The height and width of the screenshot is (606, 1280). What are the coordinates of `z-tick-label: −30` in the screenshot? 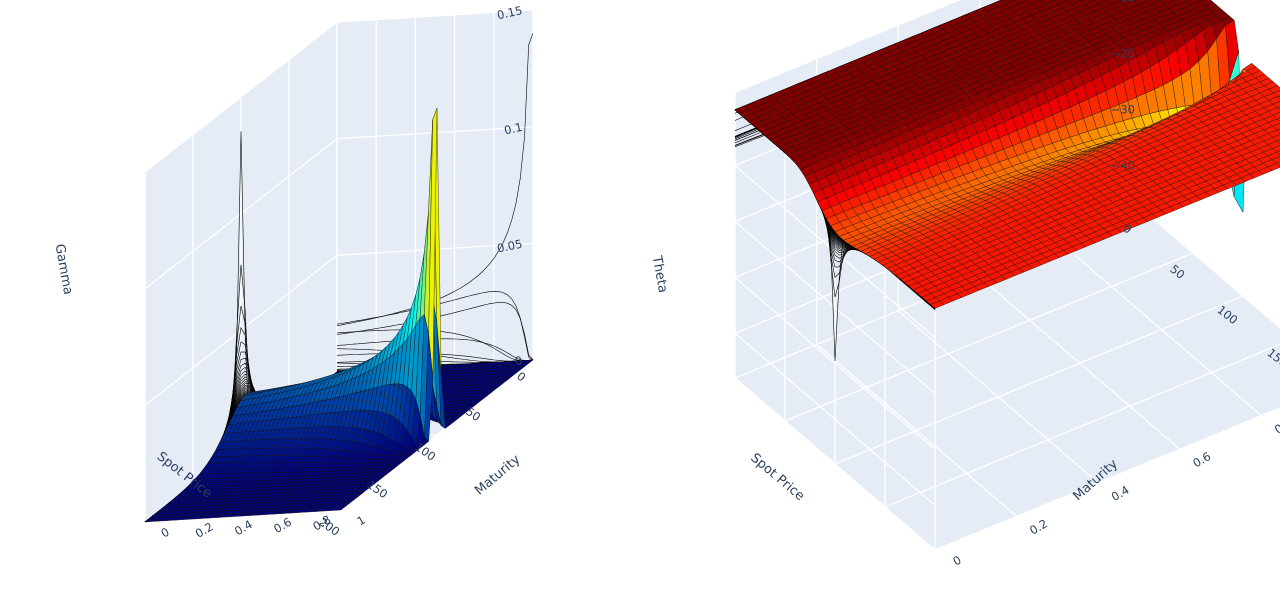 It's located at (1123, 109).